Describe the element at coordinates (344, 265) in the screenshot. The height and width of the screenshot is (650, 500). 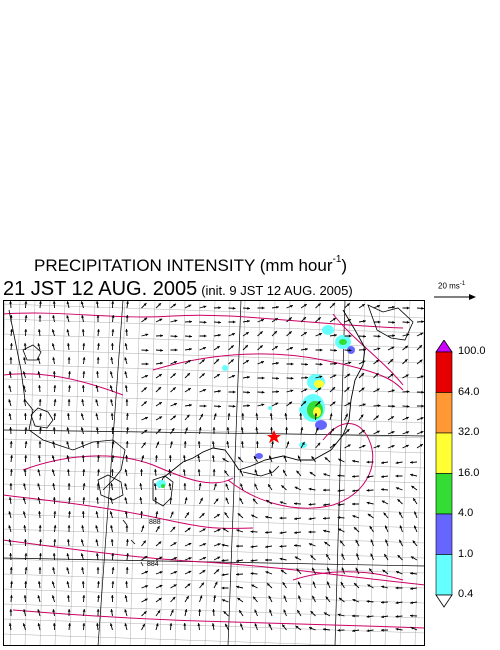
I see `title-close: )` at that location.